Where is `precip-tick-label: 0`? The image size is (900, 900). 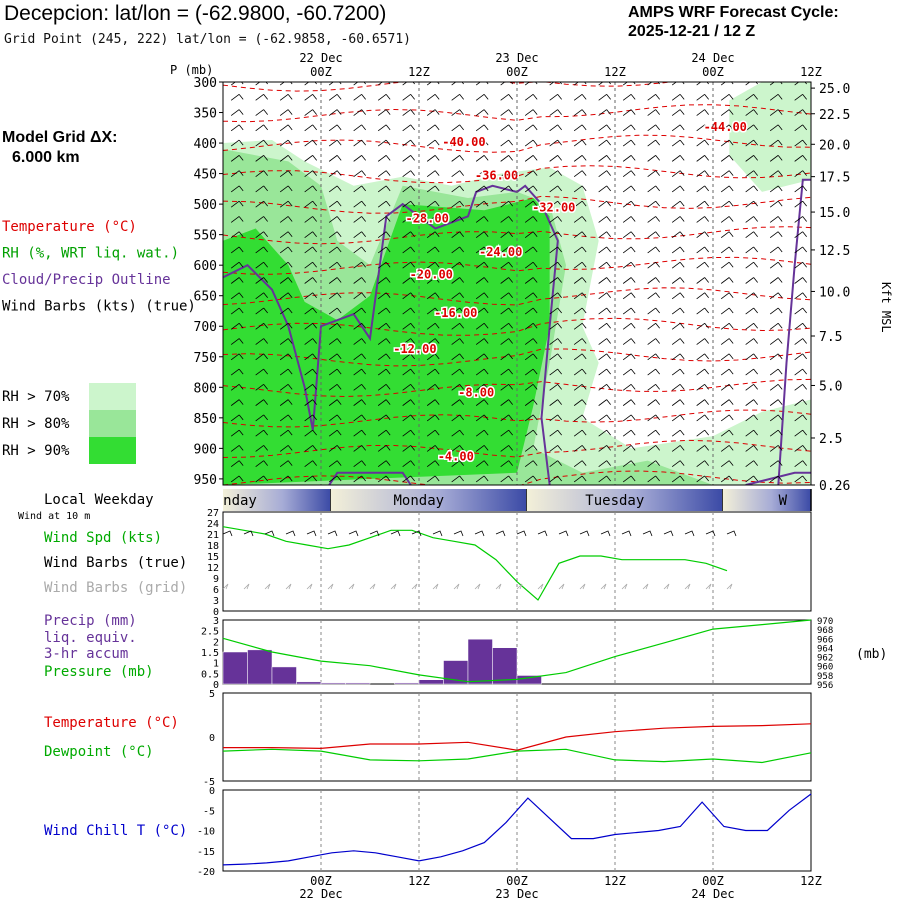 precip-tick-label: 0 is located at coordinates (216, 685).